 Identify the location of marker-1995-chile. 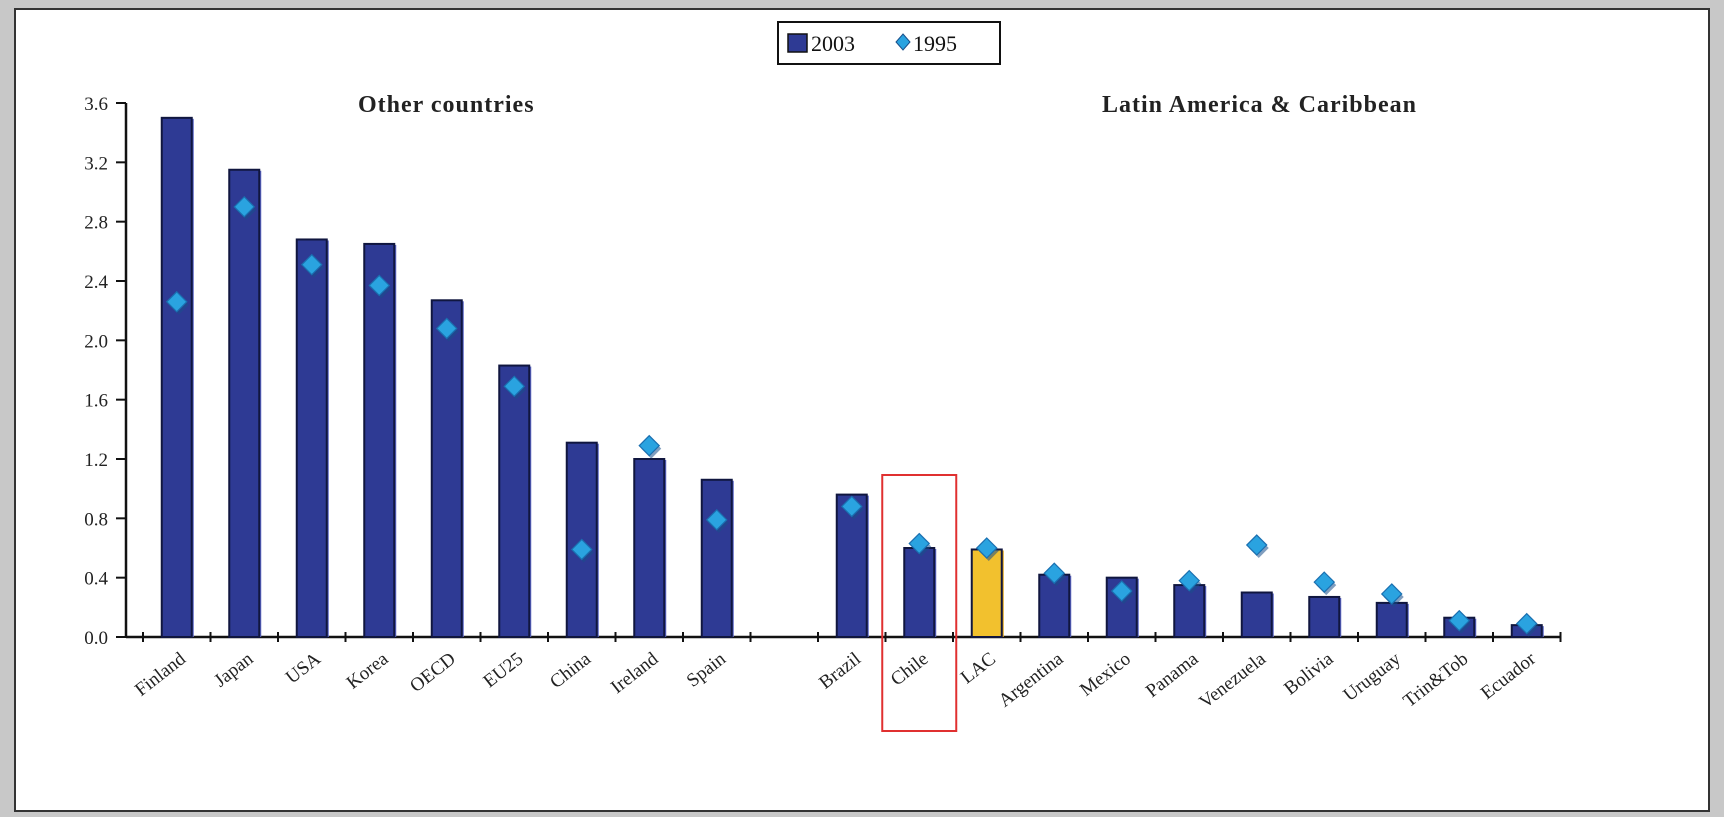
(919, 543).